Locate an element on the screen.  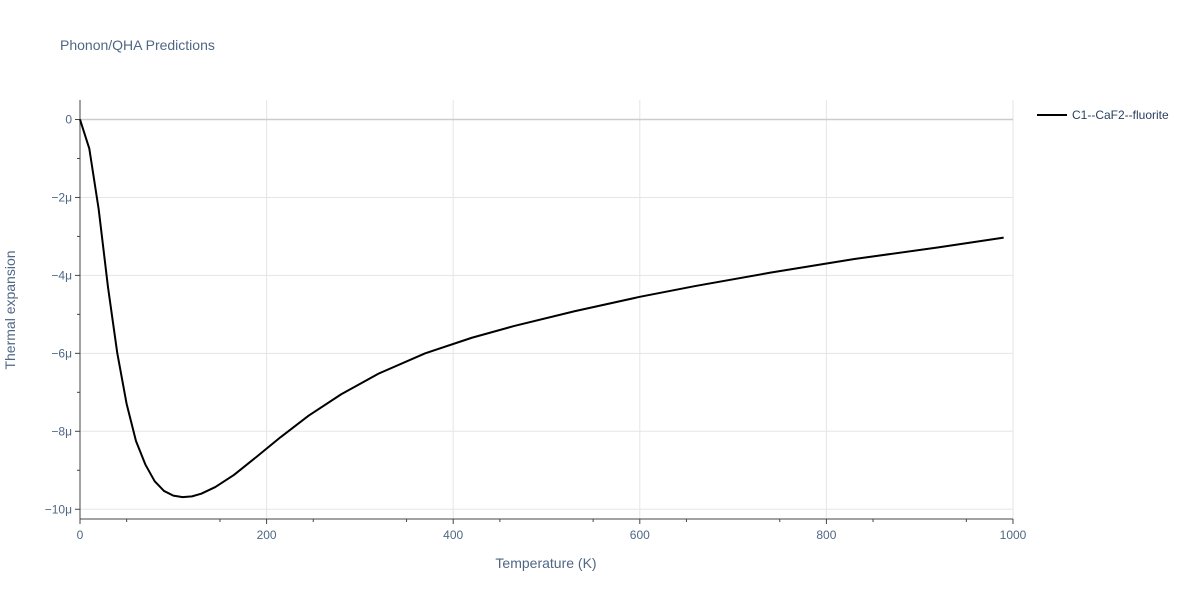
y-tick-label: 0 is located at coordinates (68, 119).